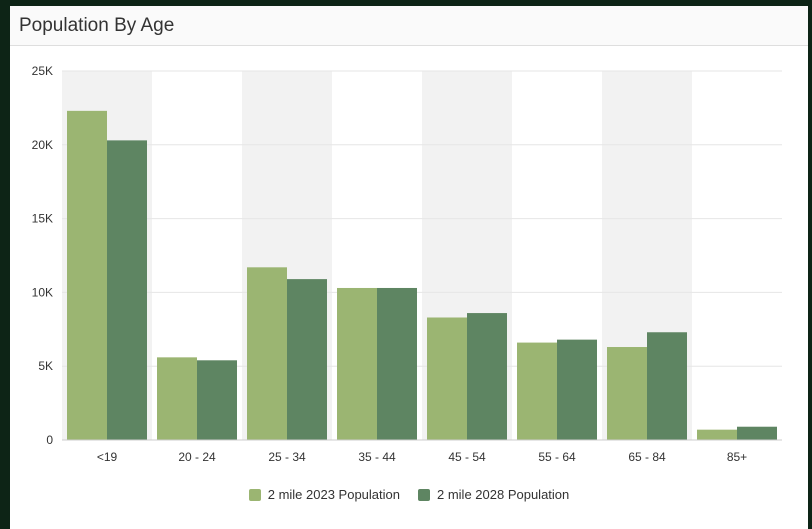  I want to click on y-tick-label: 10K, so click(42, 292).